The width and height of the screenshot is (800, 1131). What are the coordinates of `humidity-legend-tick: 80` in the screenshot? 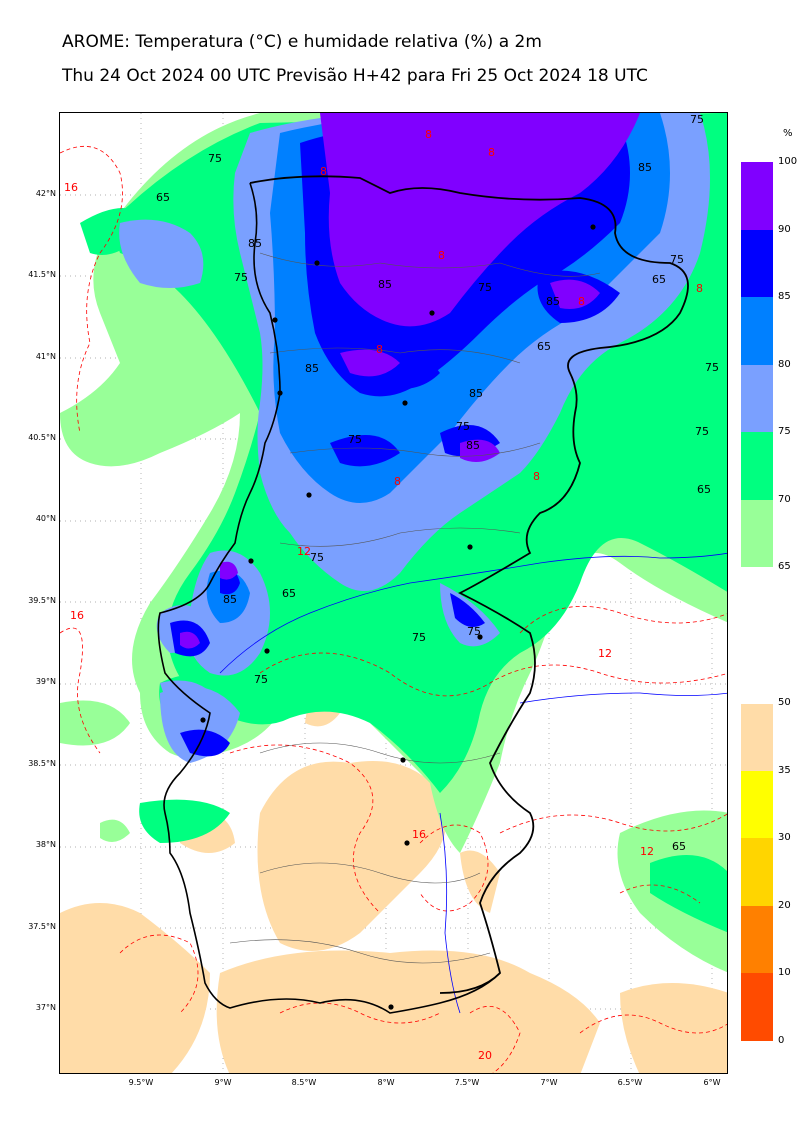 It's located at (784, 364).